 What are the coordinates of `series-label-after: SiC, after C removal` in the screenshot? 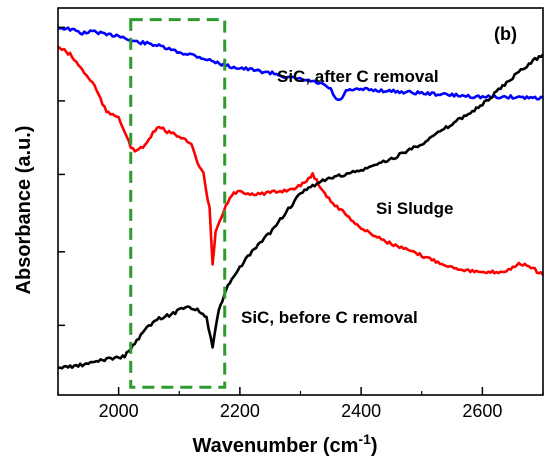 It's located at (358, 76).